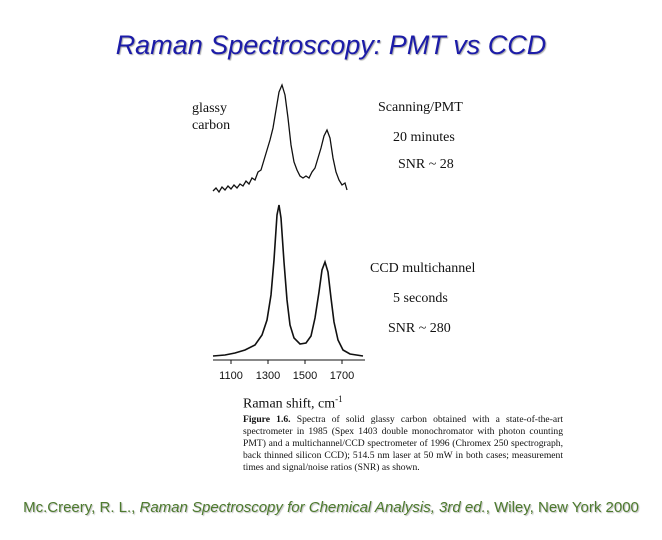  I want to click on x-tick-label: 1700, so click(342, 376).